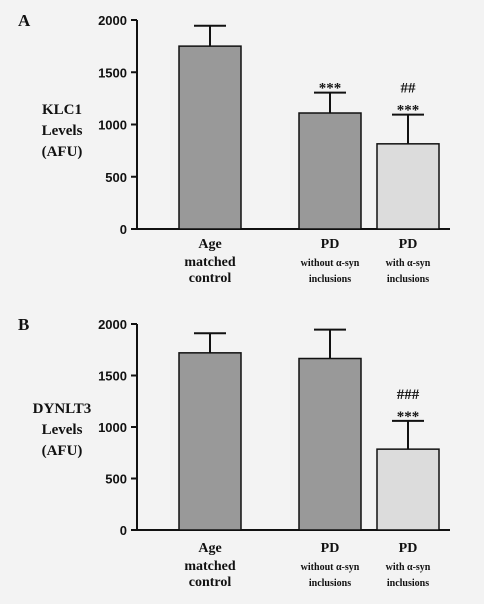 This screenshot has width=484, height=604. What do you see at coordinates (409, 89) in the screenshot?
I see `significance-label: ##` at bounding box center [409, 89].